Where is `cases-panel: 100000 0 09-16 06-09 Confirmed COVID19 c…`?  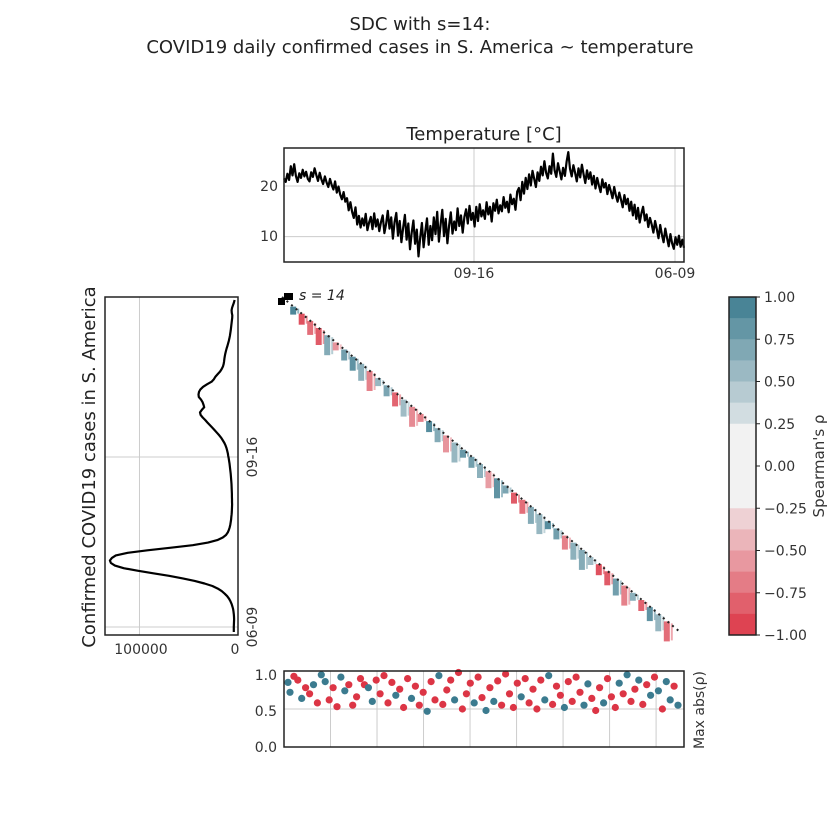
cases-panel: 100000 0 09-16 06-09 Confirmed COVID19 c… is located at coordinates (170, 472).